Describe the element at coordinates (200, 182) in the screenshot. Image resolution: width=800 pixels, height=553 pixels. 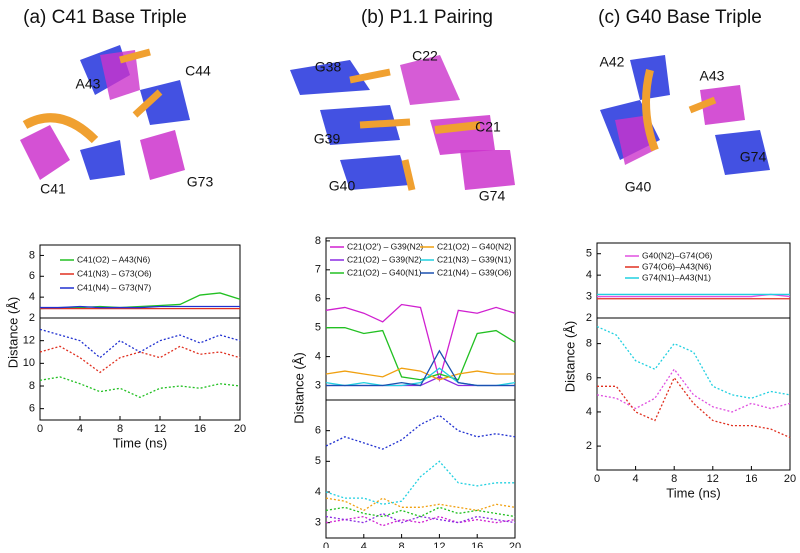
I see `structure-label: G73` at that location.